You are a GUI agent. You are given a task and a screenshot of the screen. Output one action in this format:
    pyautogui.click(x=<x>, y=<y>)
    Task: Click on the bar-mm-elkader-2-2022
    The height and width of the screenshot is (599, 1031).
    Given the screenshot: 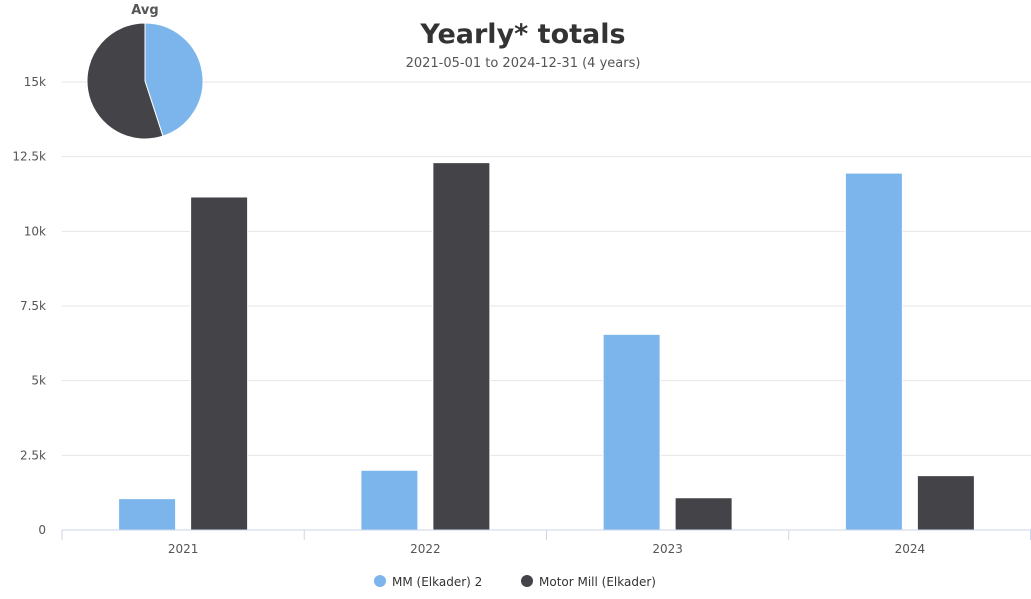 What is the action you would take?
    pyautogui.click(x=389, y=500)
    